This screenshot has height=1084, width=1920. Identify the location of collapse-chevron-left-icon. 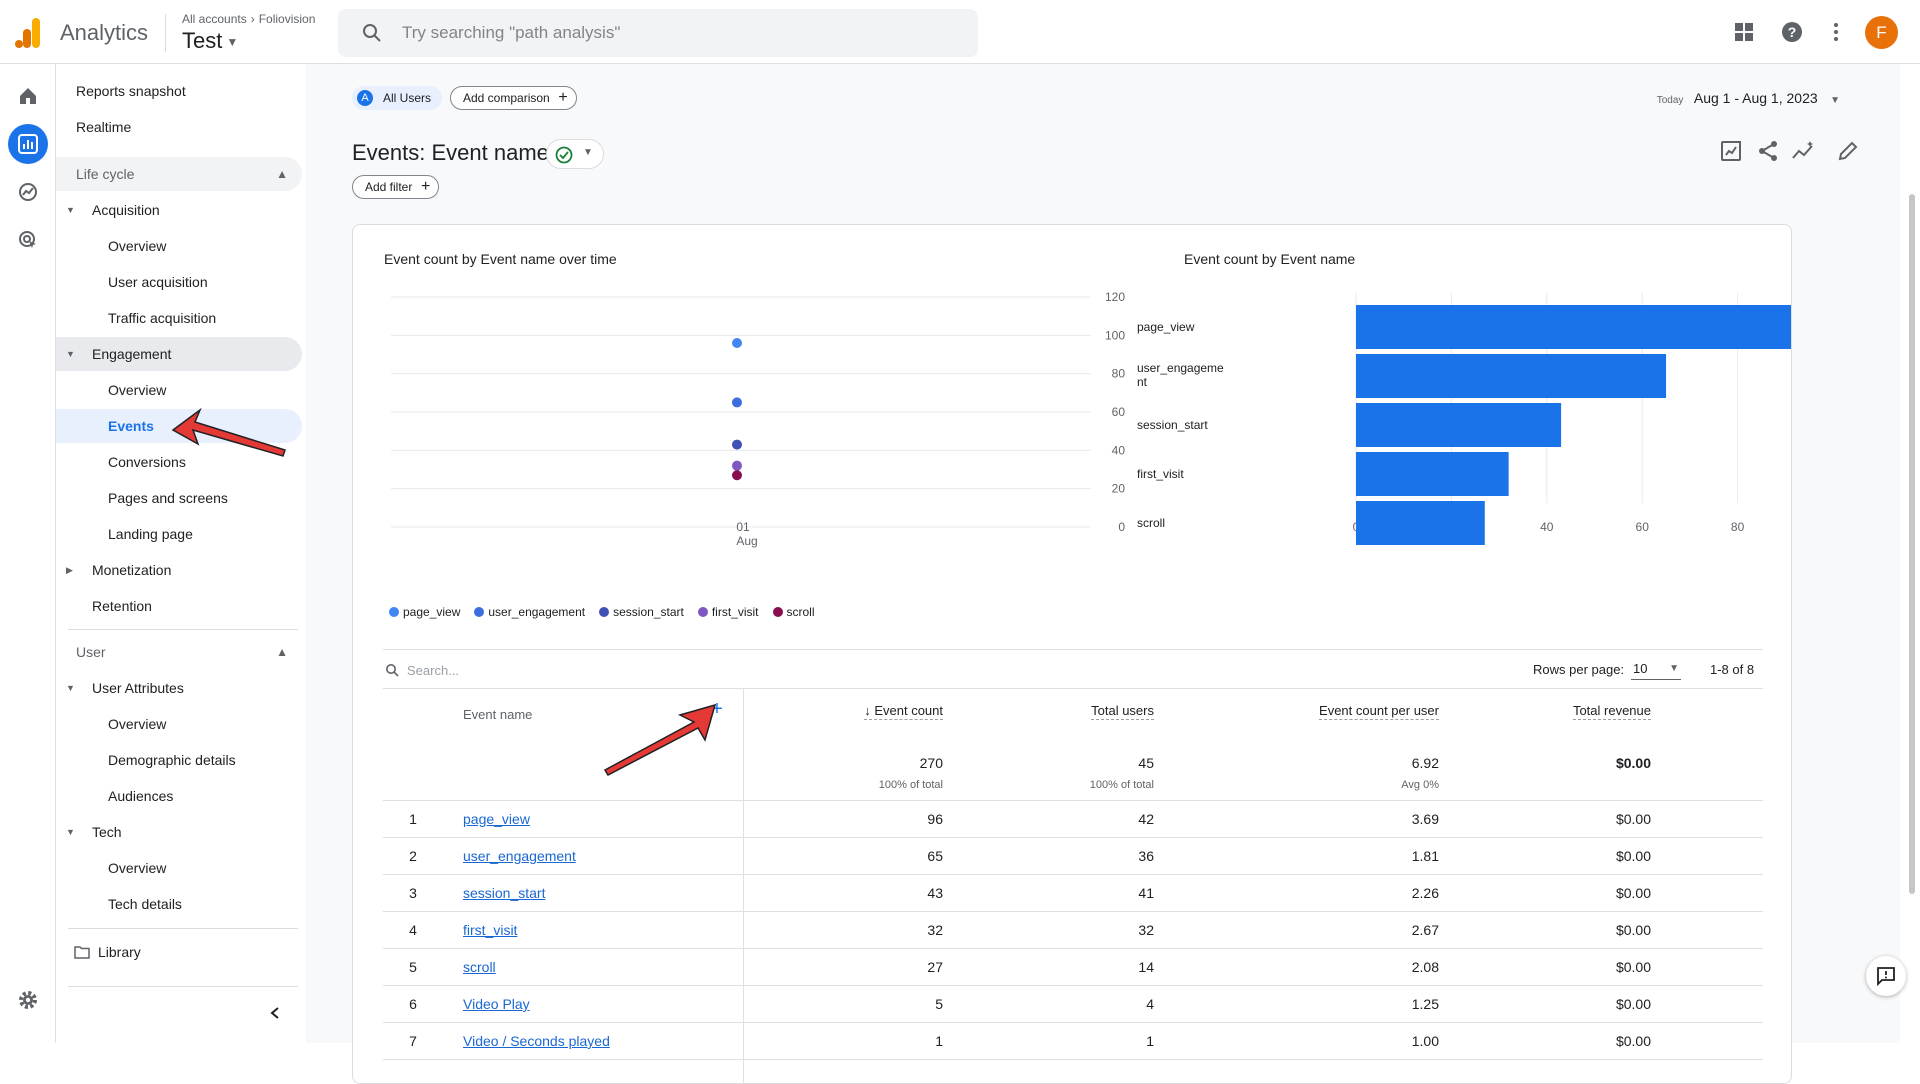
(275, 1013).